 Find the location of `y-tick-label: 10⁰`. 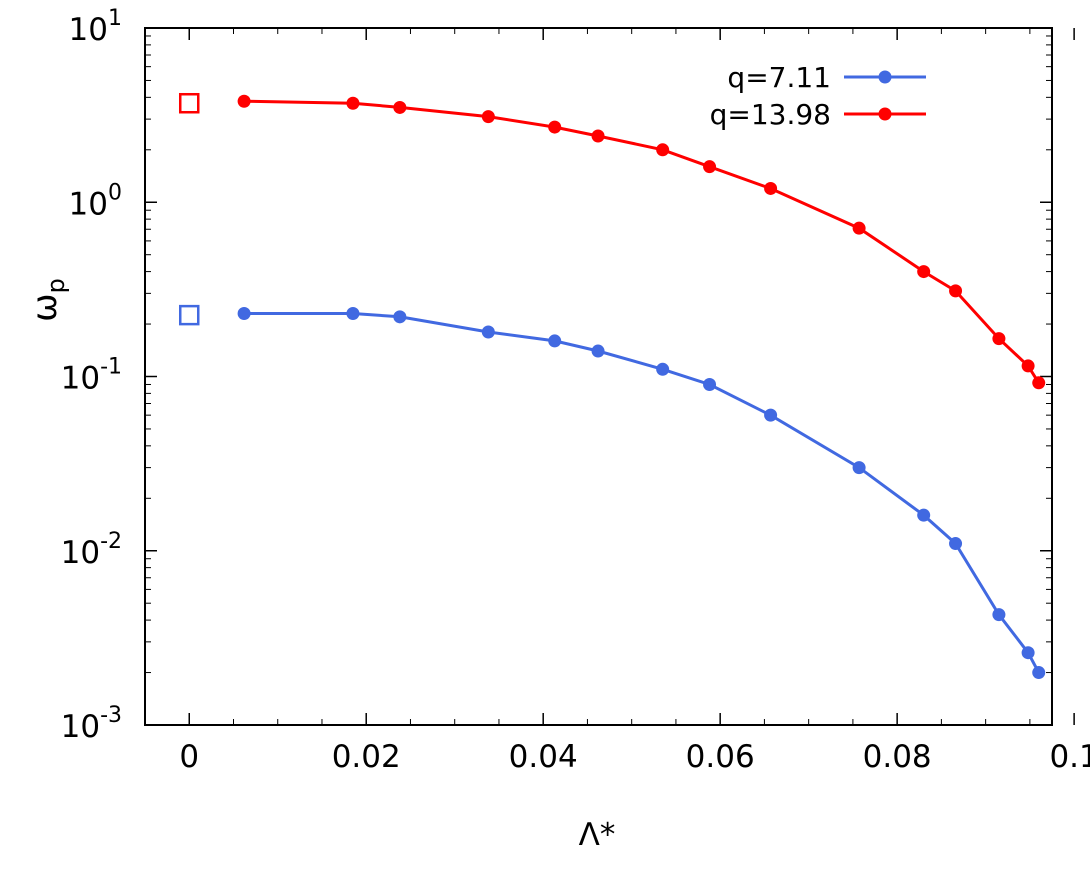

y-tick-label: 10⁰ is located at coordinates (95, 201).